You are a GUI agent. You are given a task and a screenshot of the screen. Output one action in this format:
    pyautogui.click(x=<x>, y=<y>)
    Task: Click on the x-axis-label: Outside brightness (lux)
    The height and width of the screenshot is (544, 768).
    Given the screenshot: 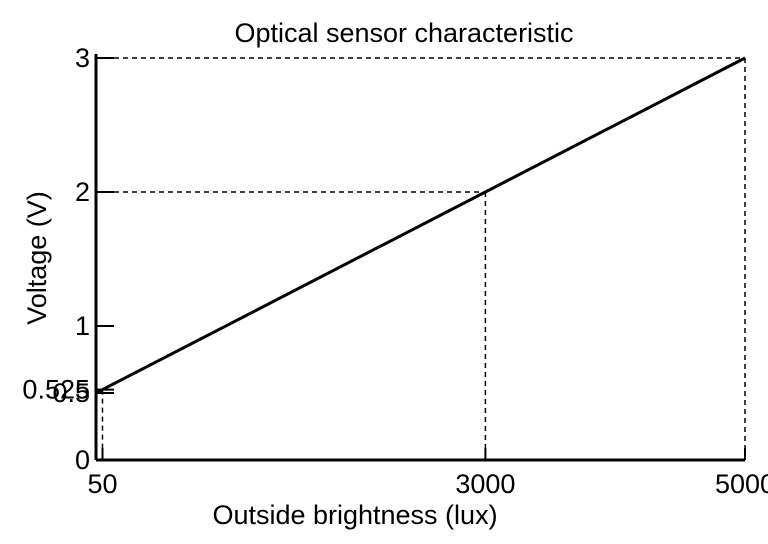 What is the action you would take?
    pyautogui.click(x=354, y=515)
    